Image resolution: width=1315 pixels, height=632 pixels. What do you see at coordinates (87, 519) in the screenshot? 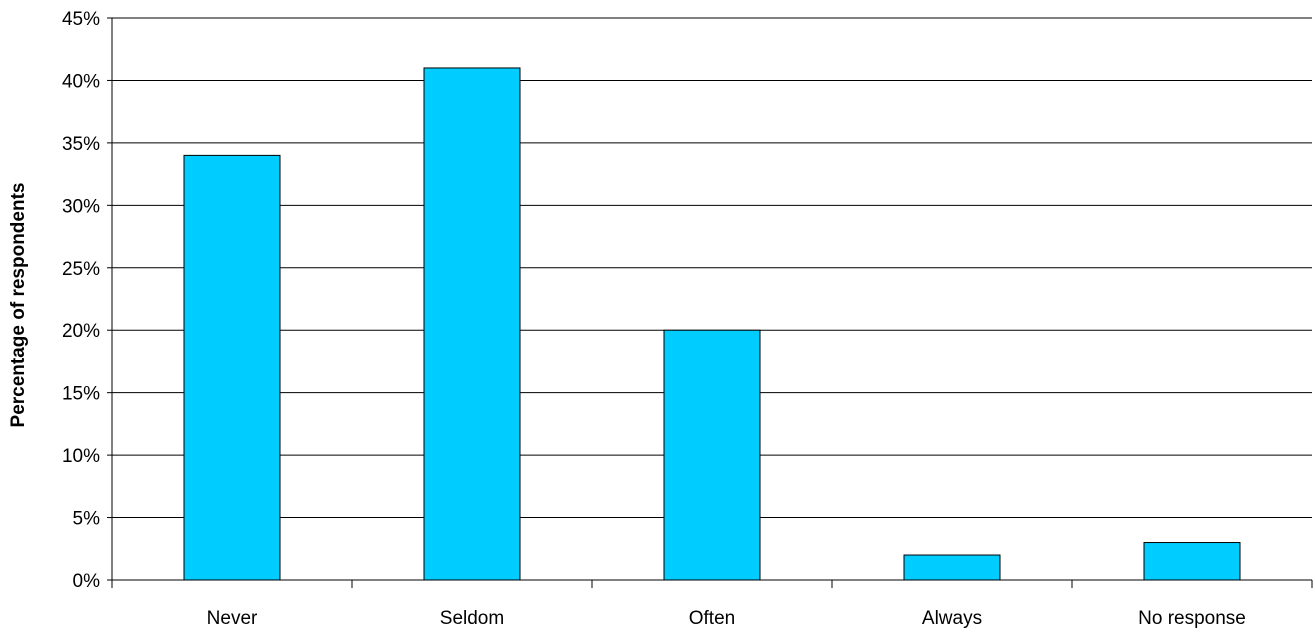
I see `y-tick-label: 5%` at bounding box center [87, 519].